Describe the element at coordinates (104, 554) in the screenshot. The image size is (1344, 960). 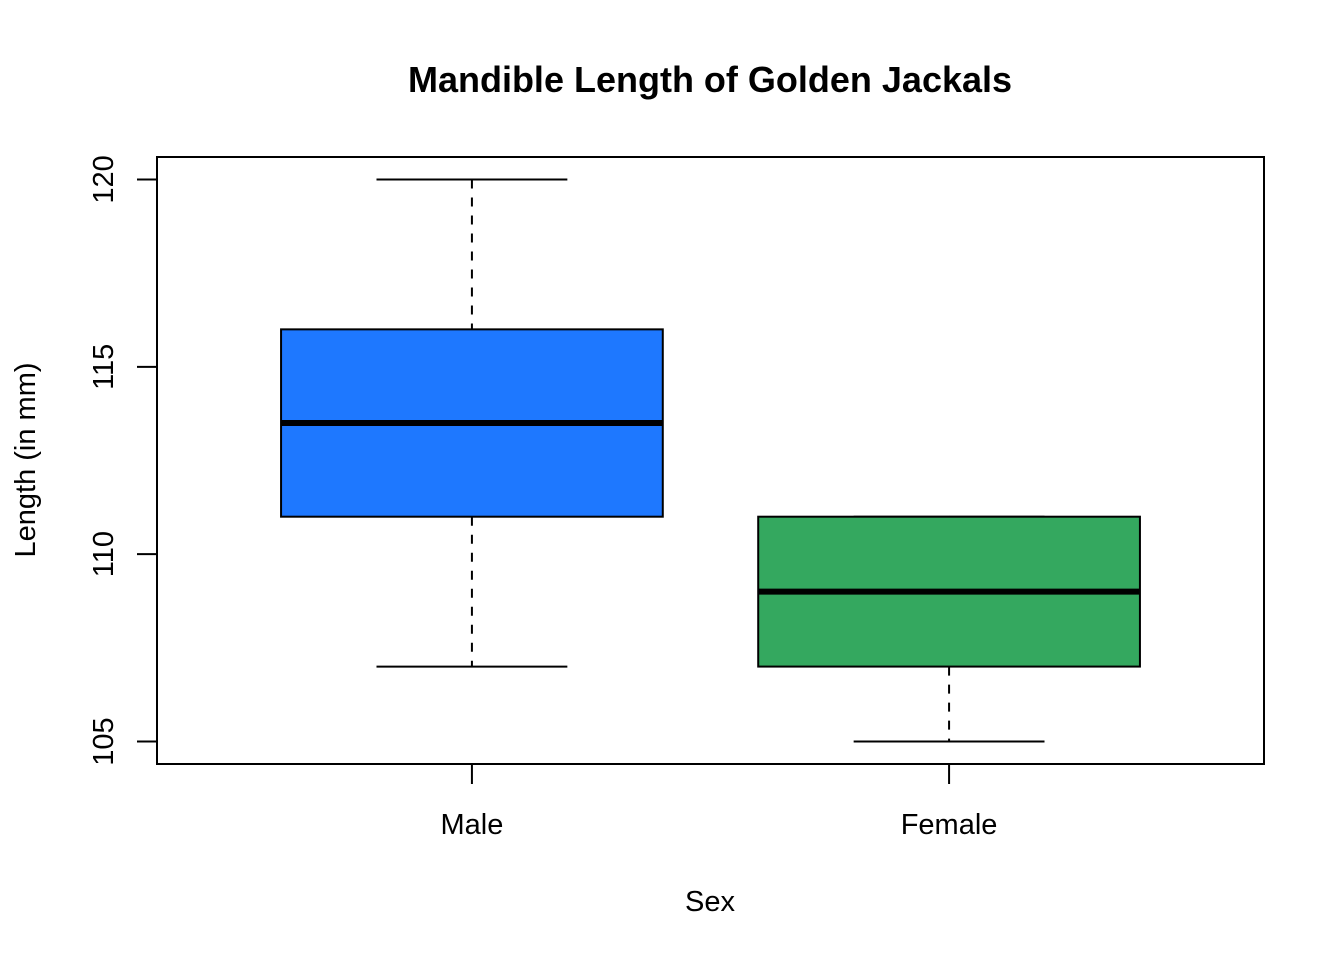
I see `y-tick-label: 110` at that location.